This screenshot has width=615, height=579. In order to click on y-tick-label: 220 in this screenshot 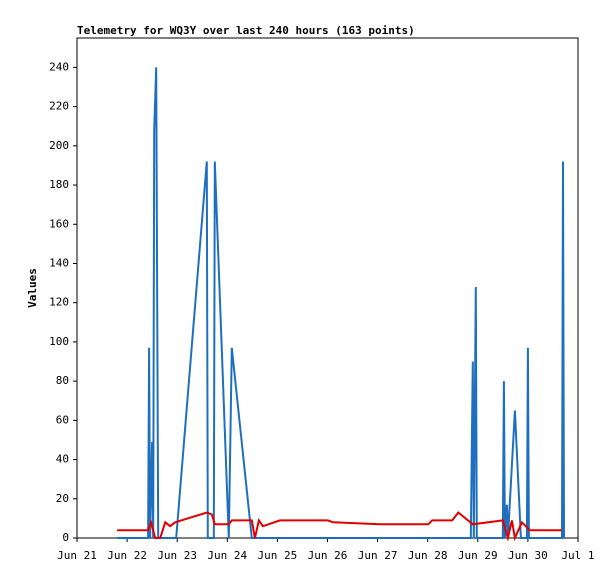, I will do `click(59, 106)`.